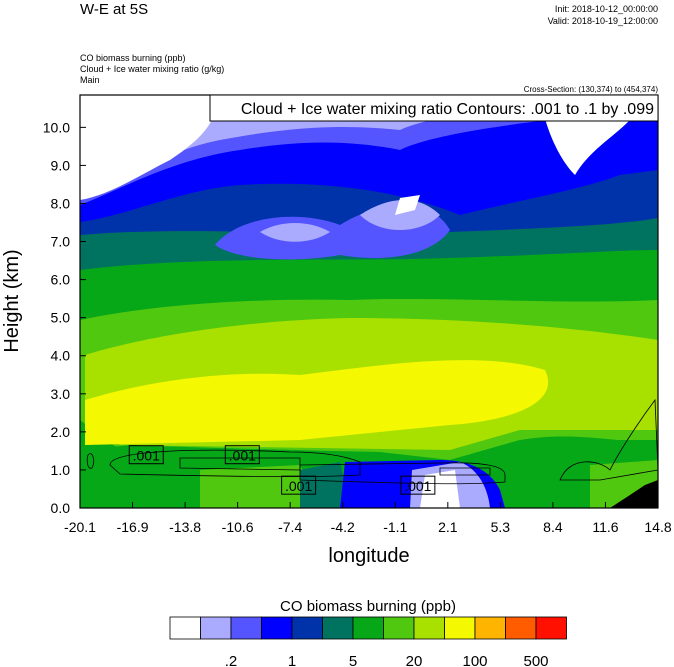 The width and height of the screenshot is (674, 667). What do you see at coordinates (61, 165) in the screenshot?
I see `y-tick-label: 9.0` at bounding box center [61, 165].